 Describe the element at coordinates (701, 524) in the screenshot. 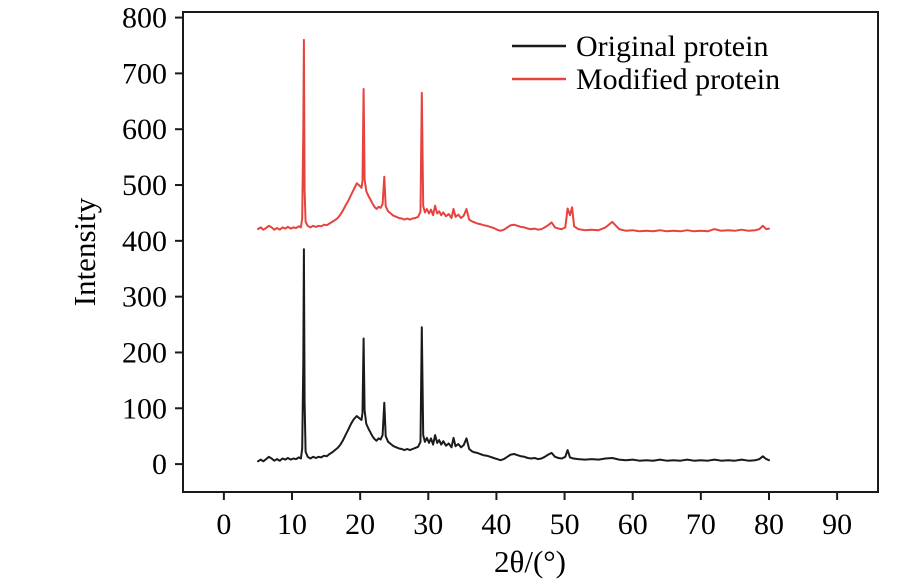

I see `x-tick-label: 70` at that location.